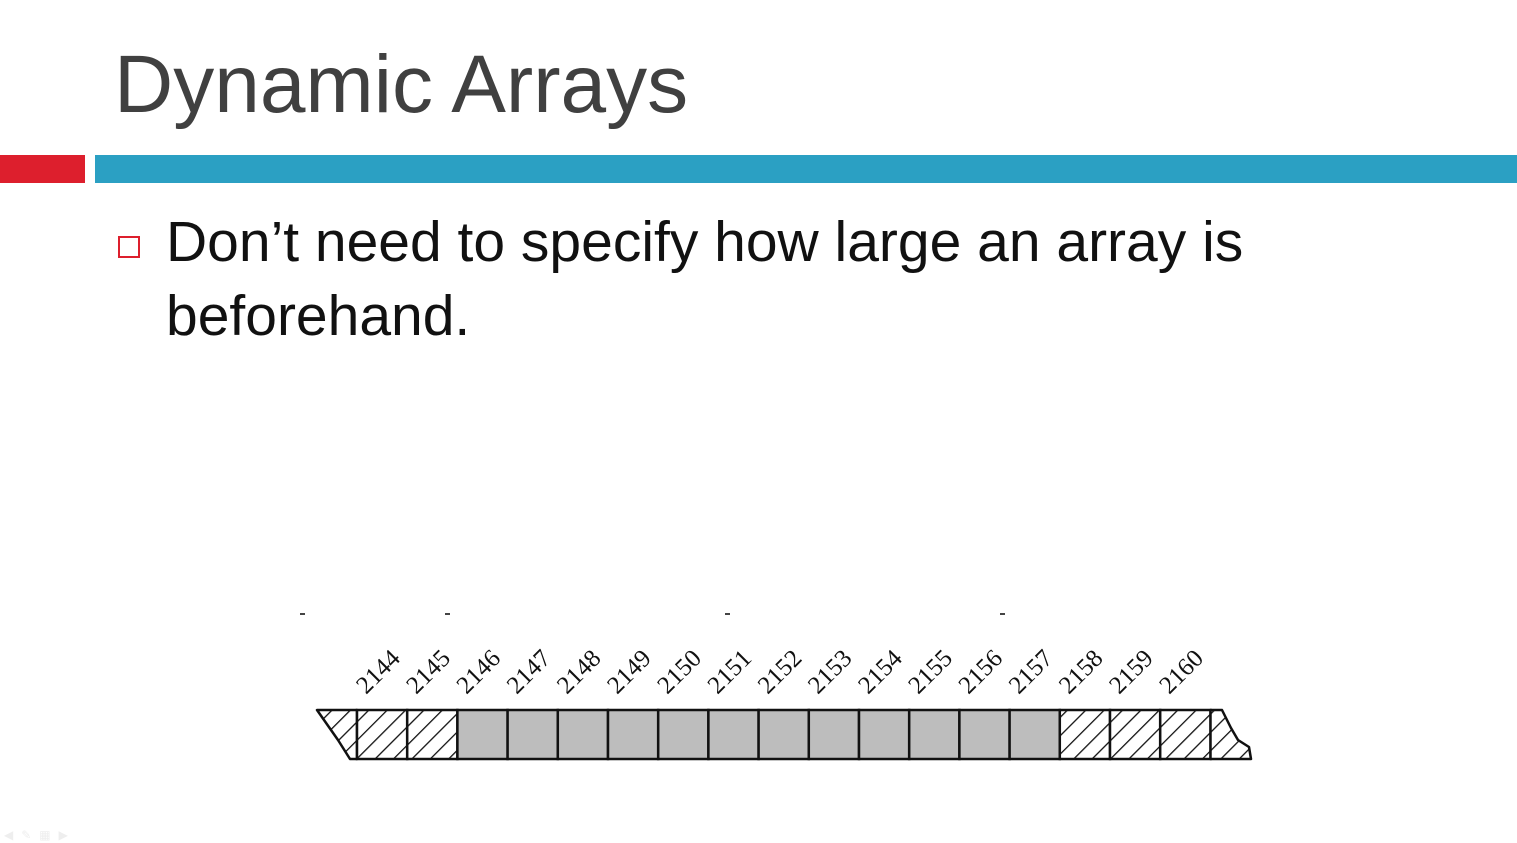 Image resolution: width=1517 pixels, height=843 pixels. Describe the element at coordinates (529, 672) in the screenshot. I see `address-label: 2147` at that location.